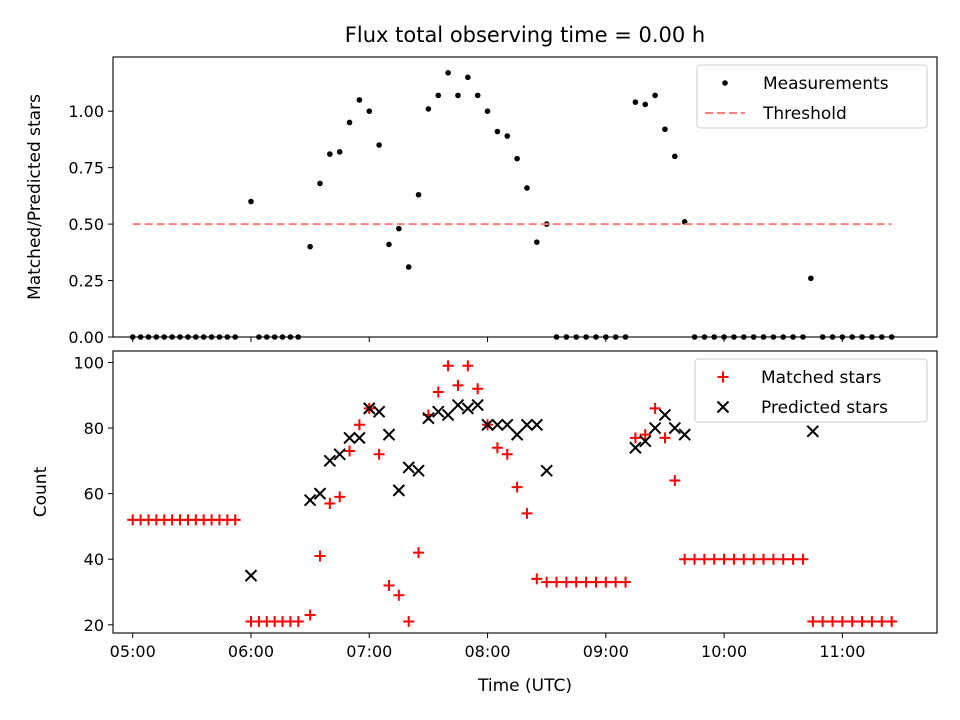 Image resolution: width=960 pixels, height=720 pixels. Describe the element at coordinates (86, 224) in the screenshot. I see `y-tick-label: 0.50` at that location.